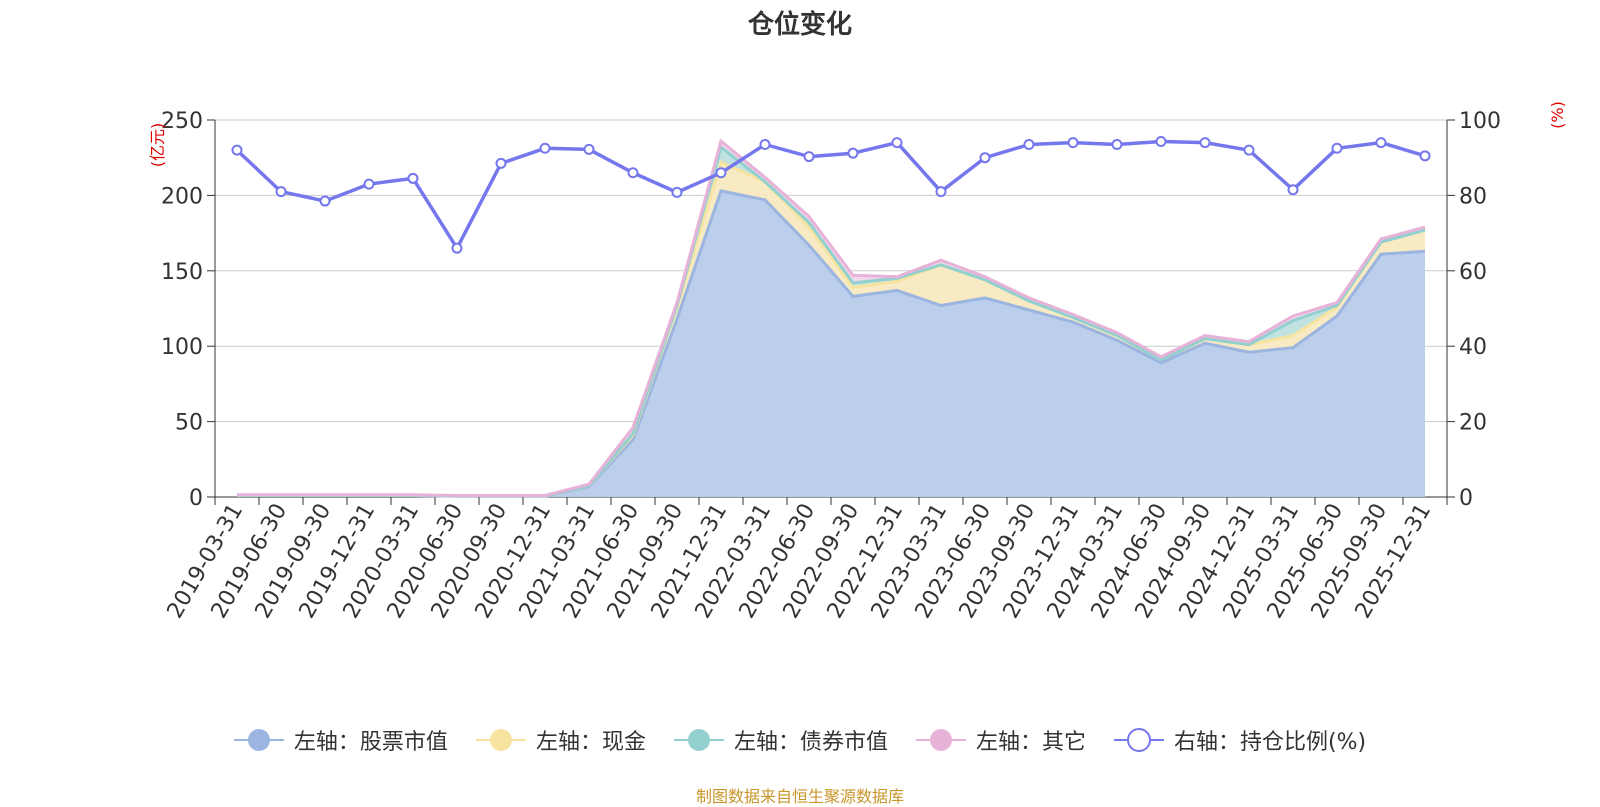  What do you see at coordinates (182, 347) in the screenshot?
I see `left-tick-label: 100` at bounding box center [182, 347].